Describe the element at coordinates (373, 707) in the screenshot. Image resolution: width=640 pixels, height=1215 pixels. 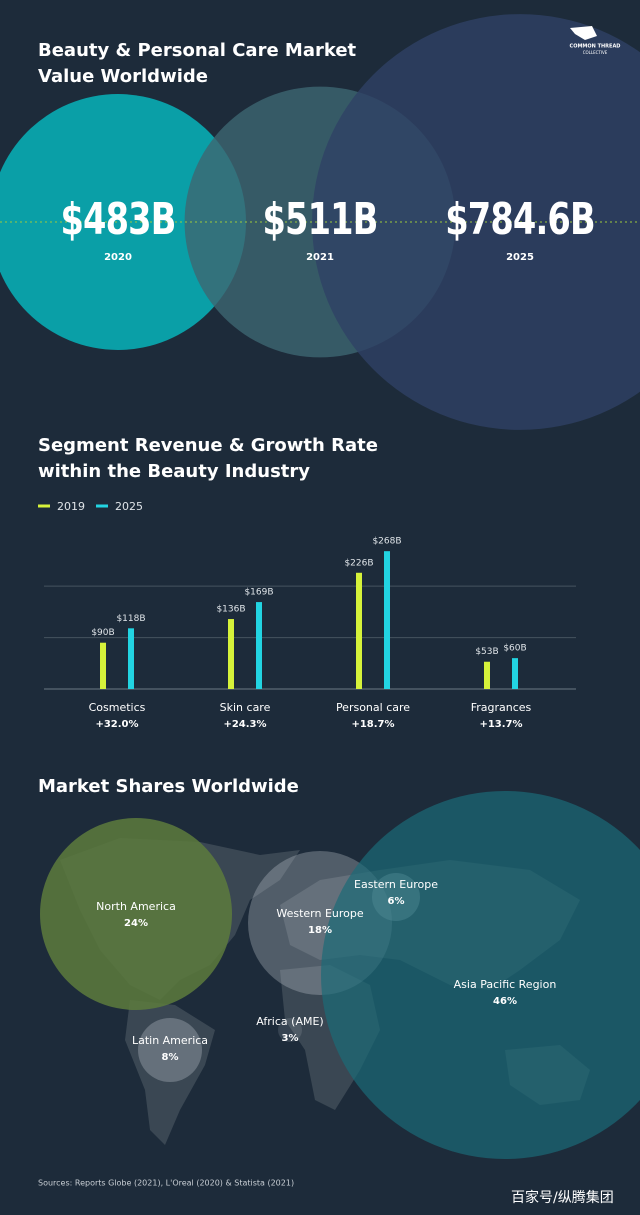
I see `x-tick-label: Personal care` at that location.